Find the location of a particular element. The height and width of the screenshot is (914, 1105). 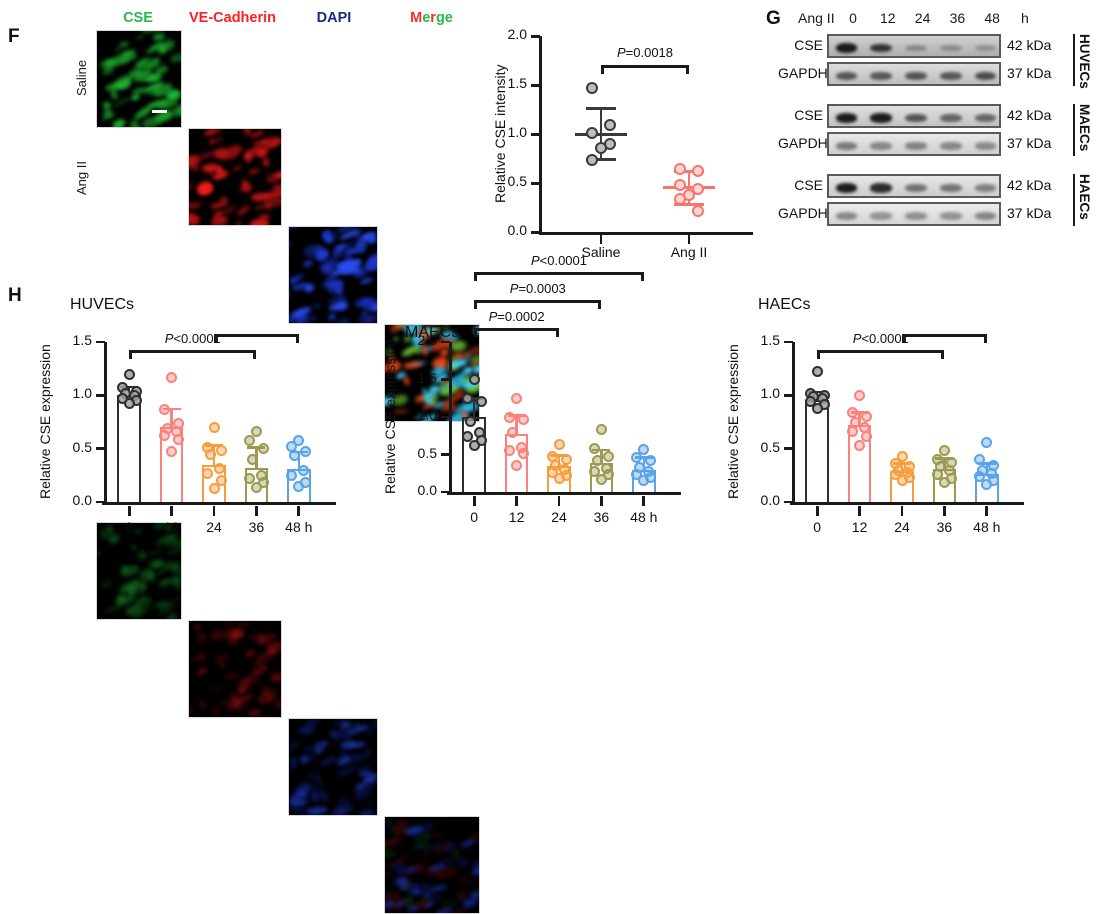

panelg-mw-label: 42 kDa is located at coordinates (1029, 45).